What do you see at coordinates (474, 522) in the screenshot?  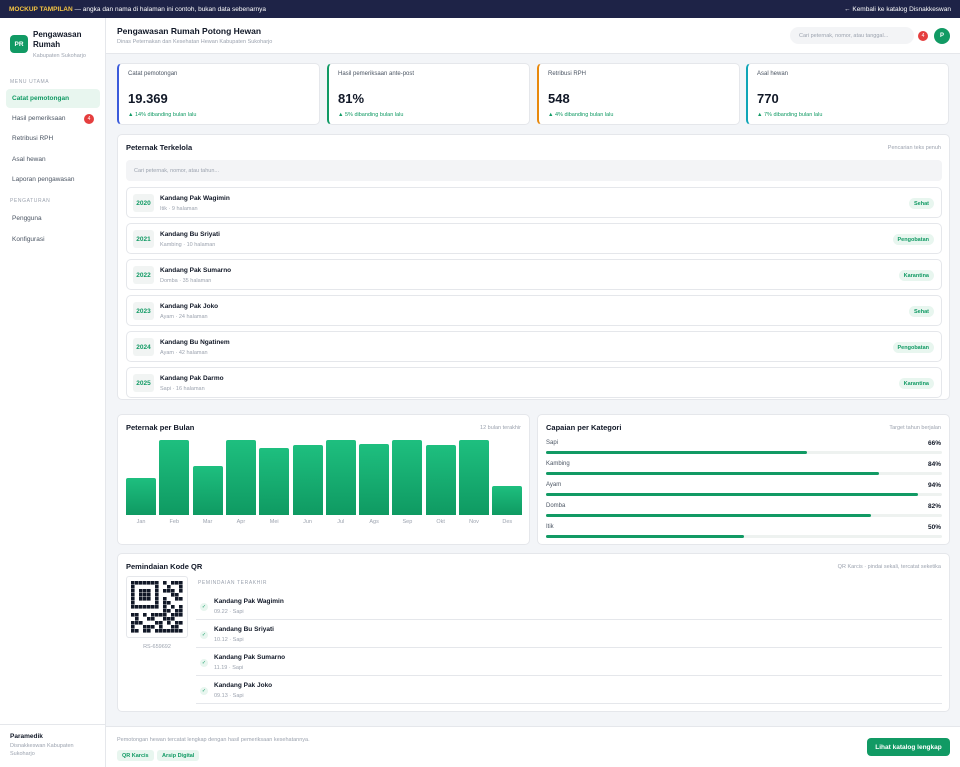 I see `x-tick-label: Nov` at bounding box center [474, 522].